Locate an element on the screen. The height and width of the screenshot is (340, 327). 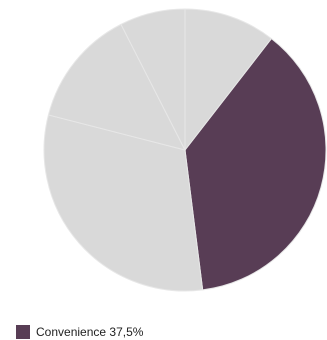
legend-swatch is located at coordinates (23, 332).